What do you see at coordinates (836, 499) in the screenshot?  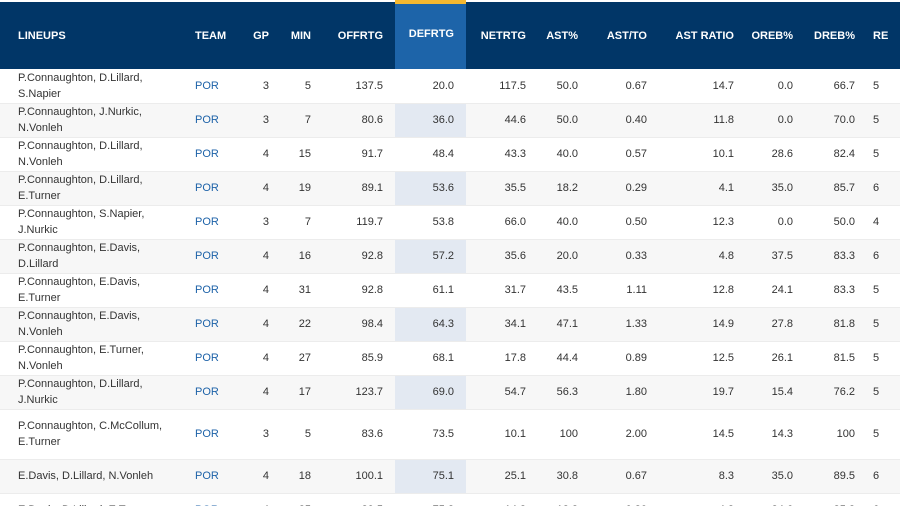 I see `dreb-pct-cell: 85.2` at bounding box center [836, 499].